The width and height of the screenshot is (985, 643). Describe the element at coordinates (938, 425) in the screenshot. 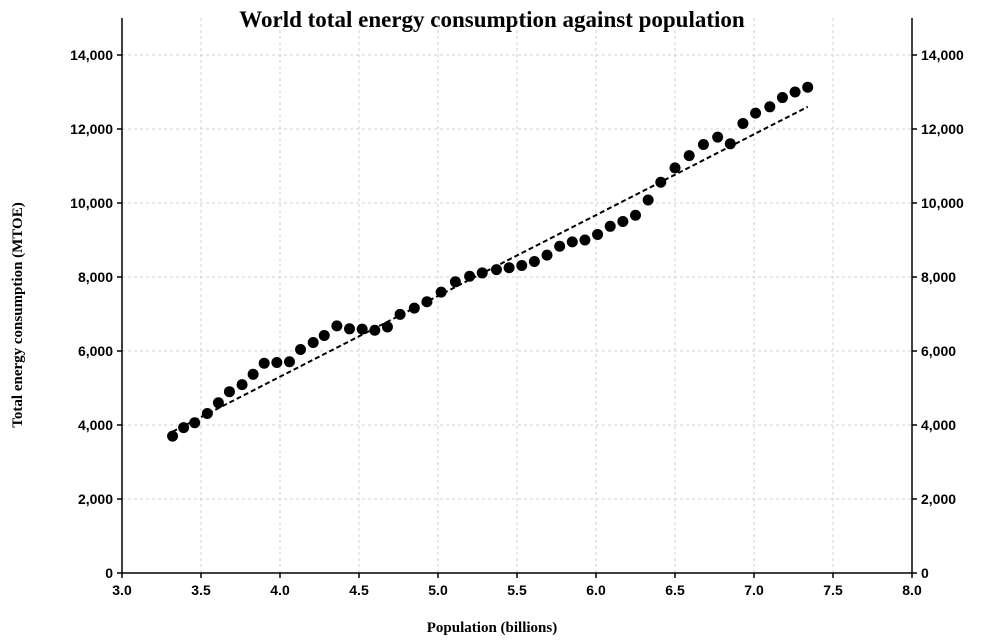

I see `y-tick-label-right: 4,000` at that location.